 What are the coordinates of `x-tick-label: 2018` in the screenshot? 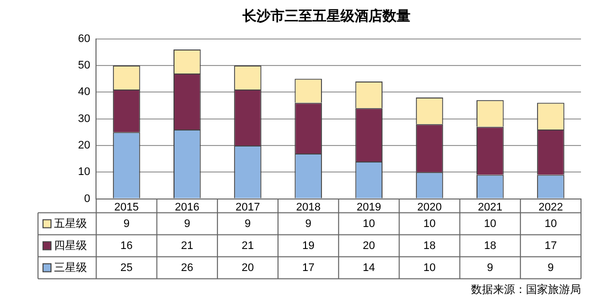 It's located at (308, 207).